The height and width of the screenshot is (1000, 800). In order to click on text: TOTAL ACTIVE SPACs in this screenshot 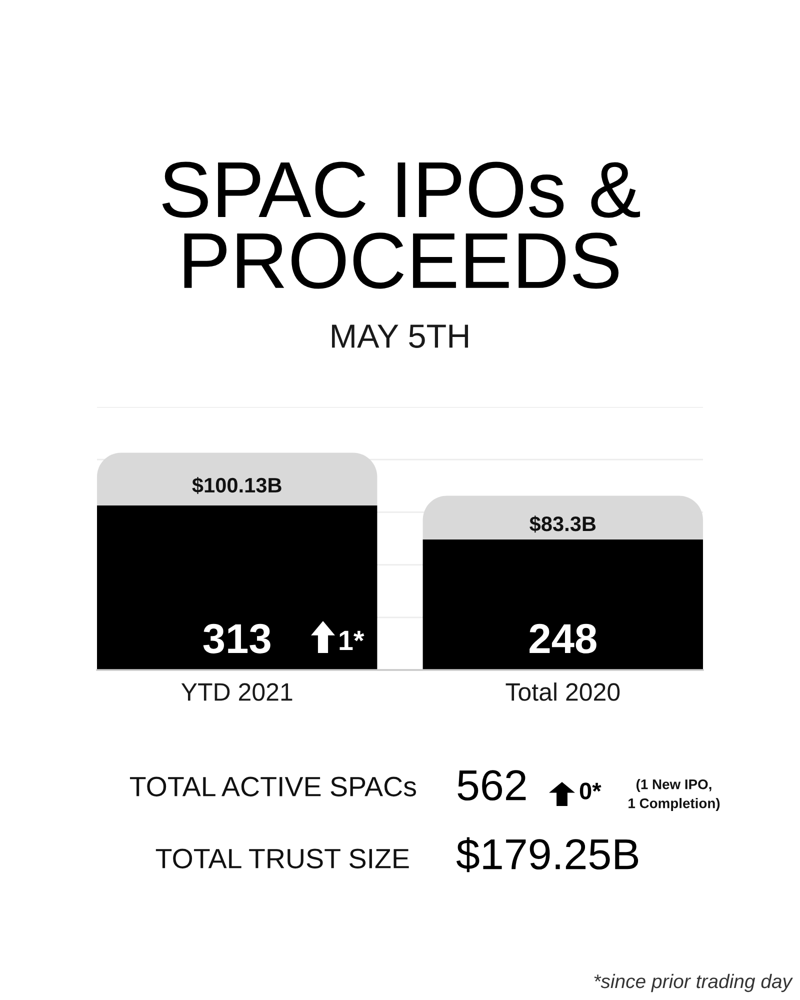, I will do `click(273, 786)`.